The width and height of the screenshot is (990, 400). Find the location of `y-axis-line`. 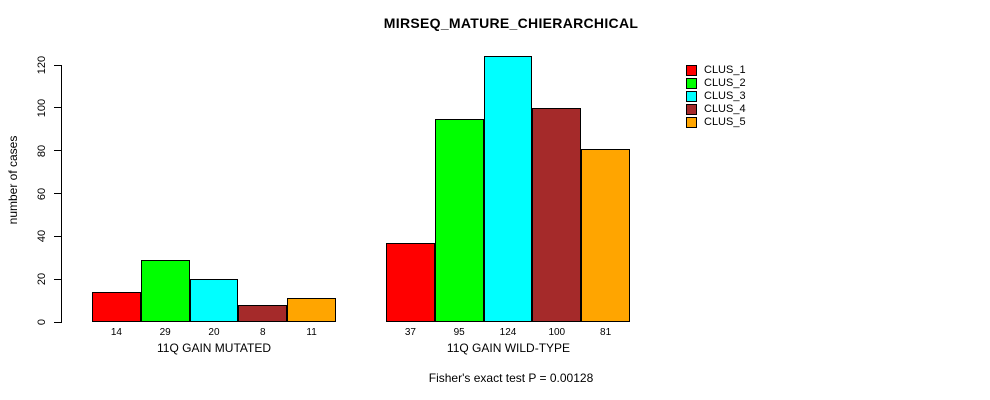

y-axis-line is located at coordinates (61, 194).